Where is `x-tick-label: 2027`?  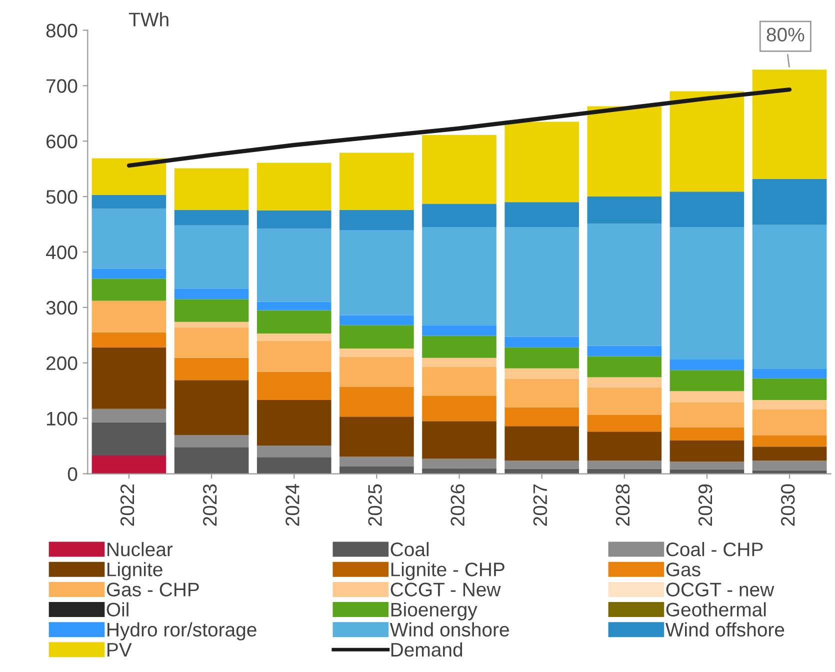
x-tick-label: 2027 is located at coordinates (540, 505).